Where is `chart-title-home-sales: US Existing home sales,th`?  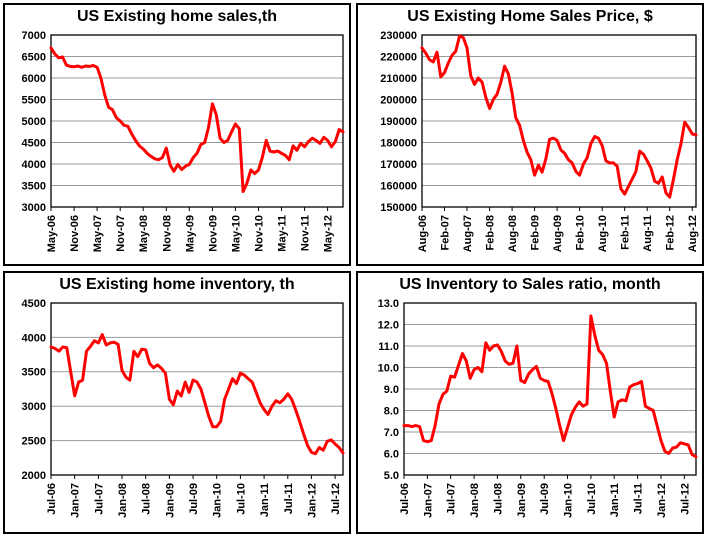
chart-title-home-sales: US Existing home sales,th is located at coordinates (177, 16).